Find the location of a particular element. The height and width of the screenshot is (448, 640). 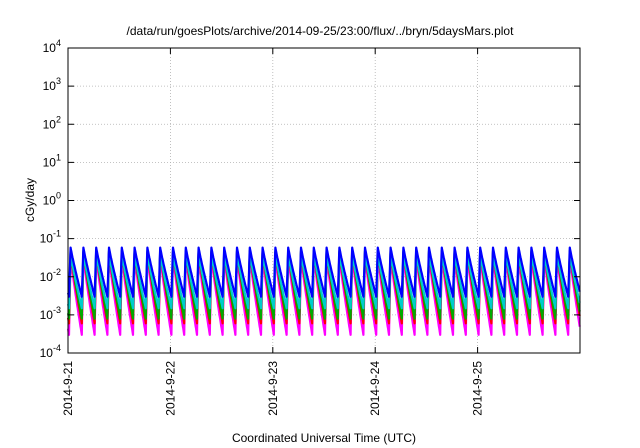

x-tick-label: 2014-9-22 is located at coordinates (170, 388).